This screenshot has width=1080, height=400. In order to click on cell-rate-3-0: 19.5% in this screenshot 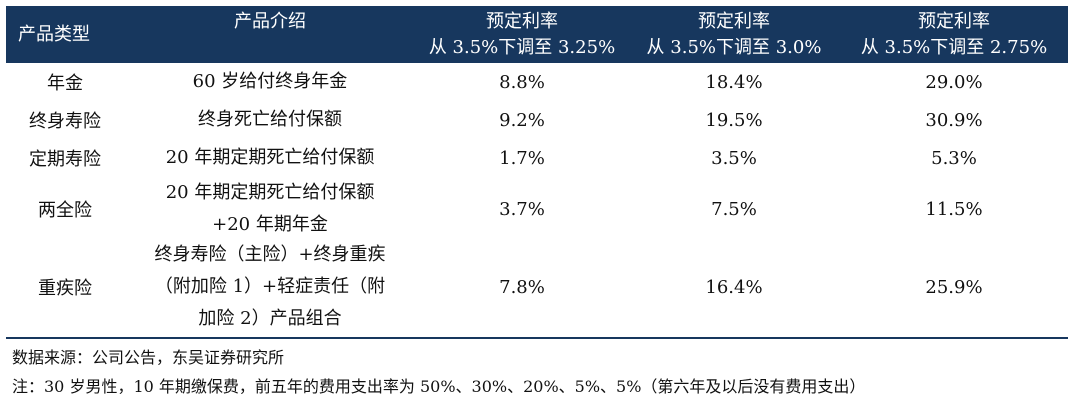, I will do `click(734, 120)`.